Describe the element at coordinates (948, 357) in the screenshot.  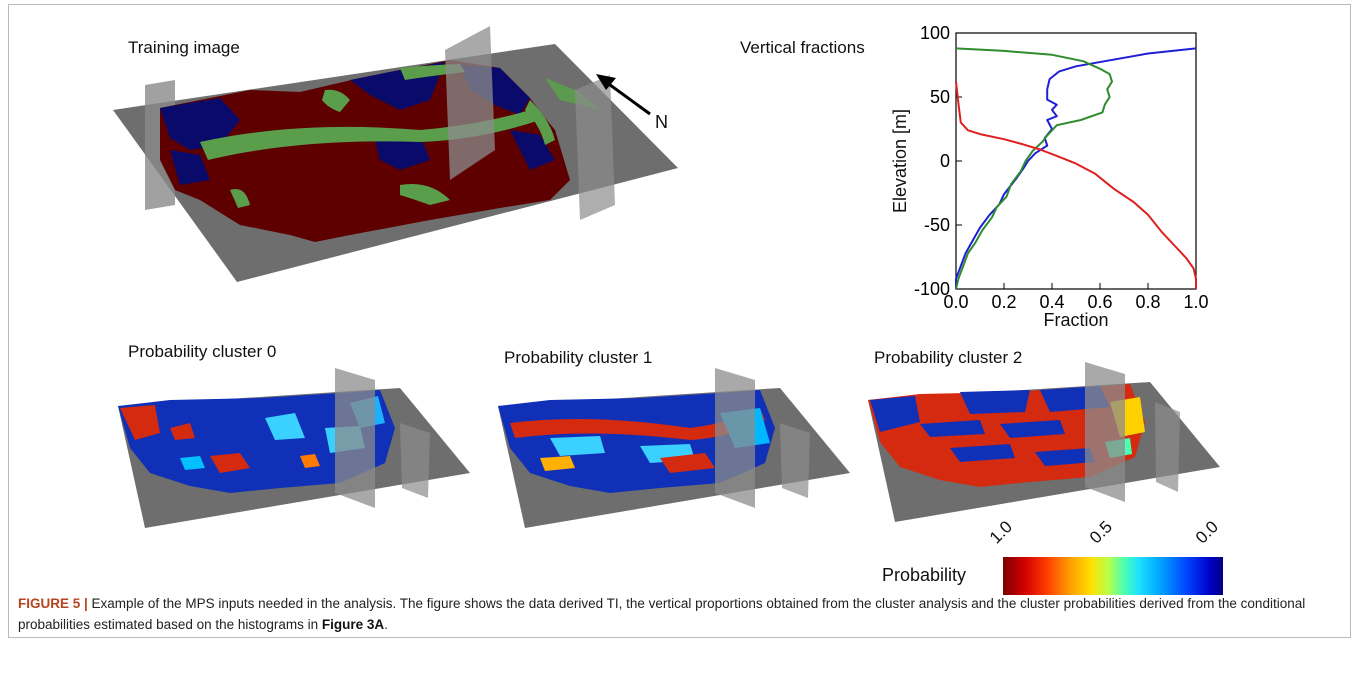
I see `cluster2-title: Probability cluster 2` at that location.